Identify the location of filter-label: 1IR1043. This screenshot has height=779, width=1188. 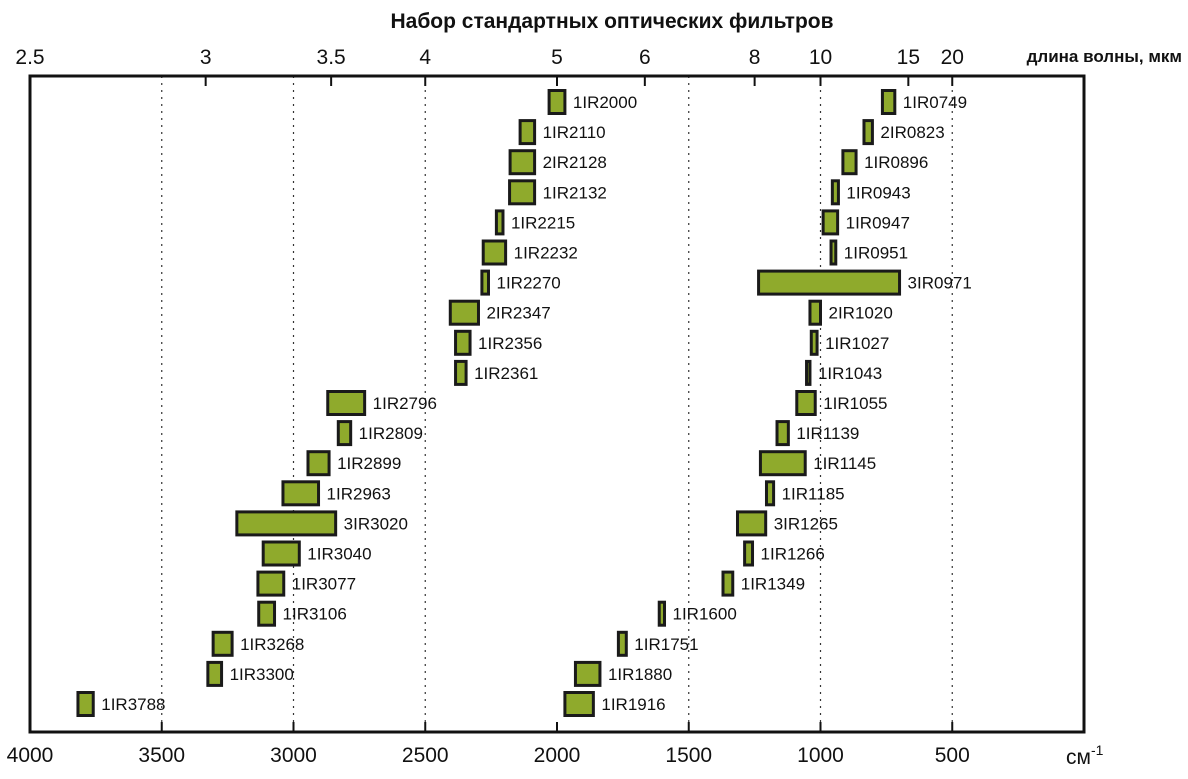
(850, 373).